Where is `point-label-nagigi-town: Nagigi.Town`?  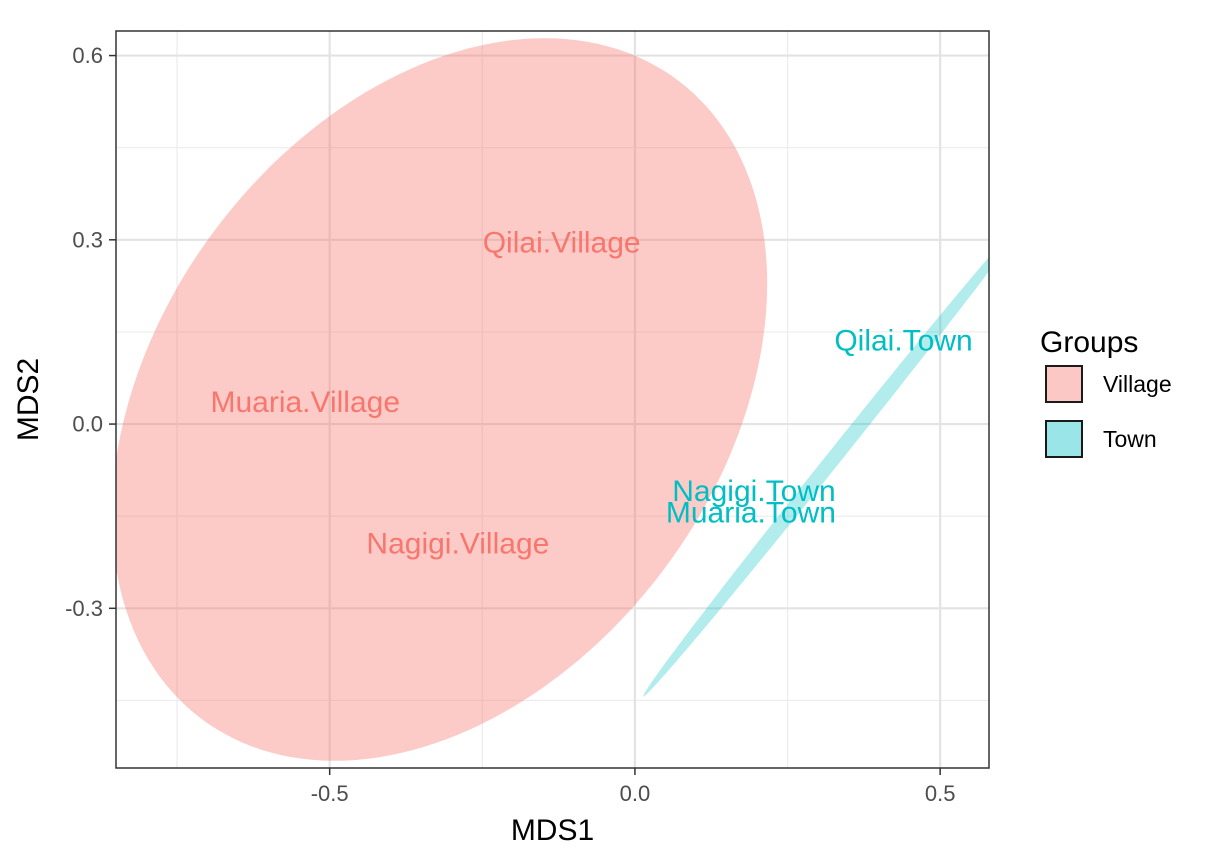 point-label-nagigi-town: Nagigi.Town is located at coordinates (753, 491).